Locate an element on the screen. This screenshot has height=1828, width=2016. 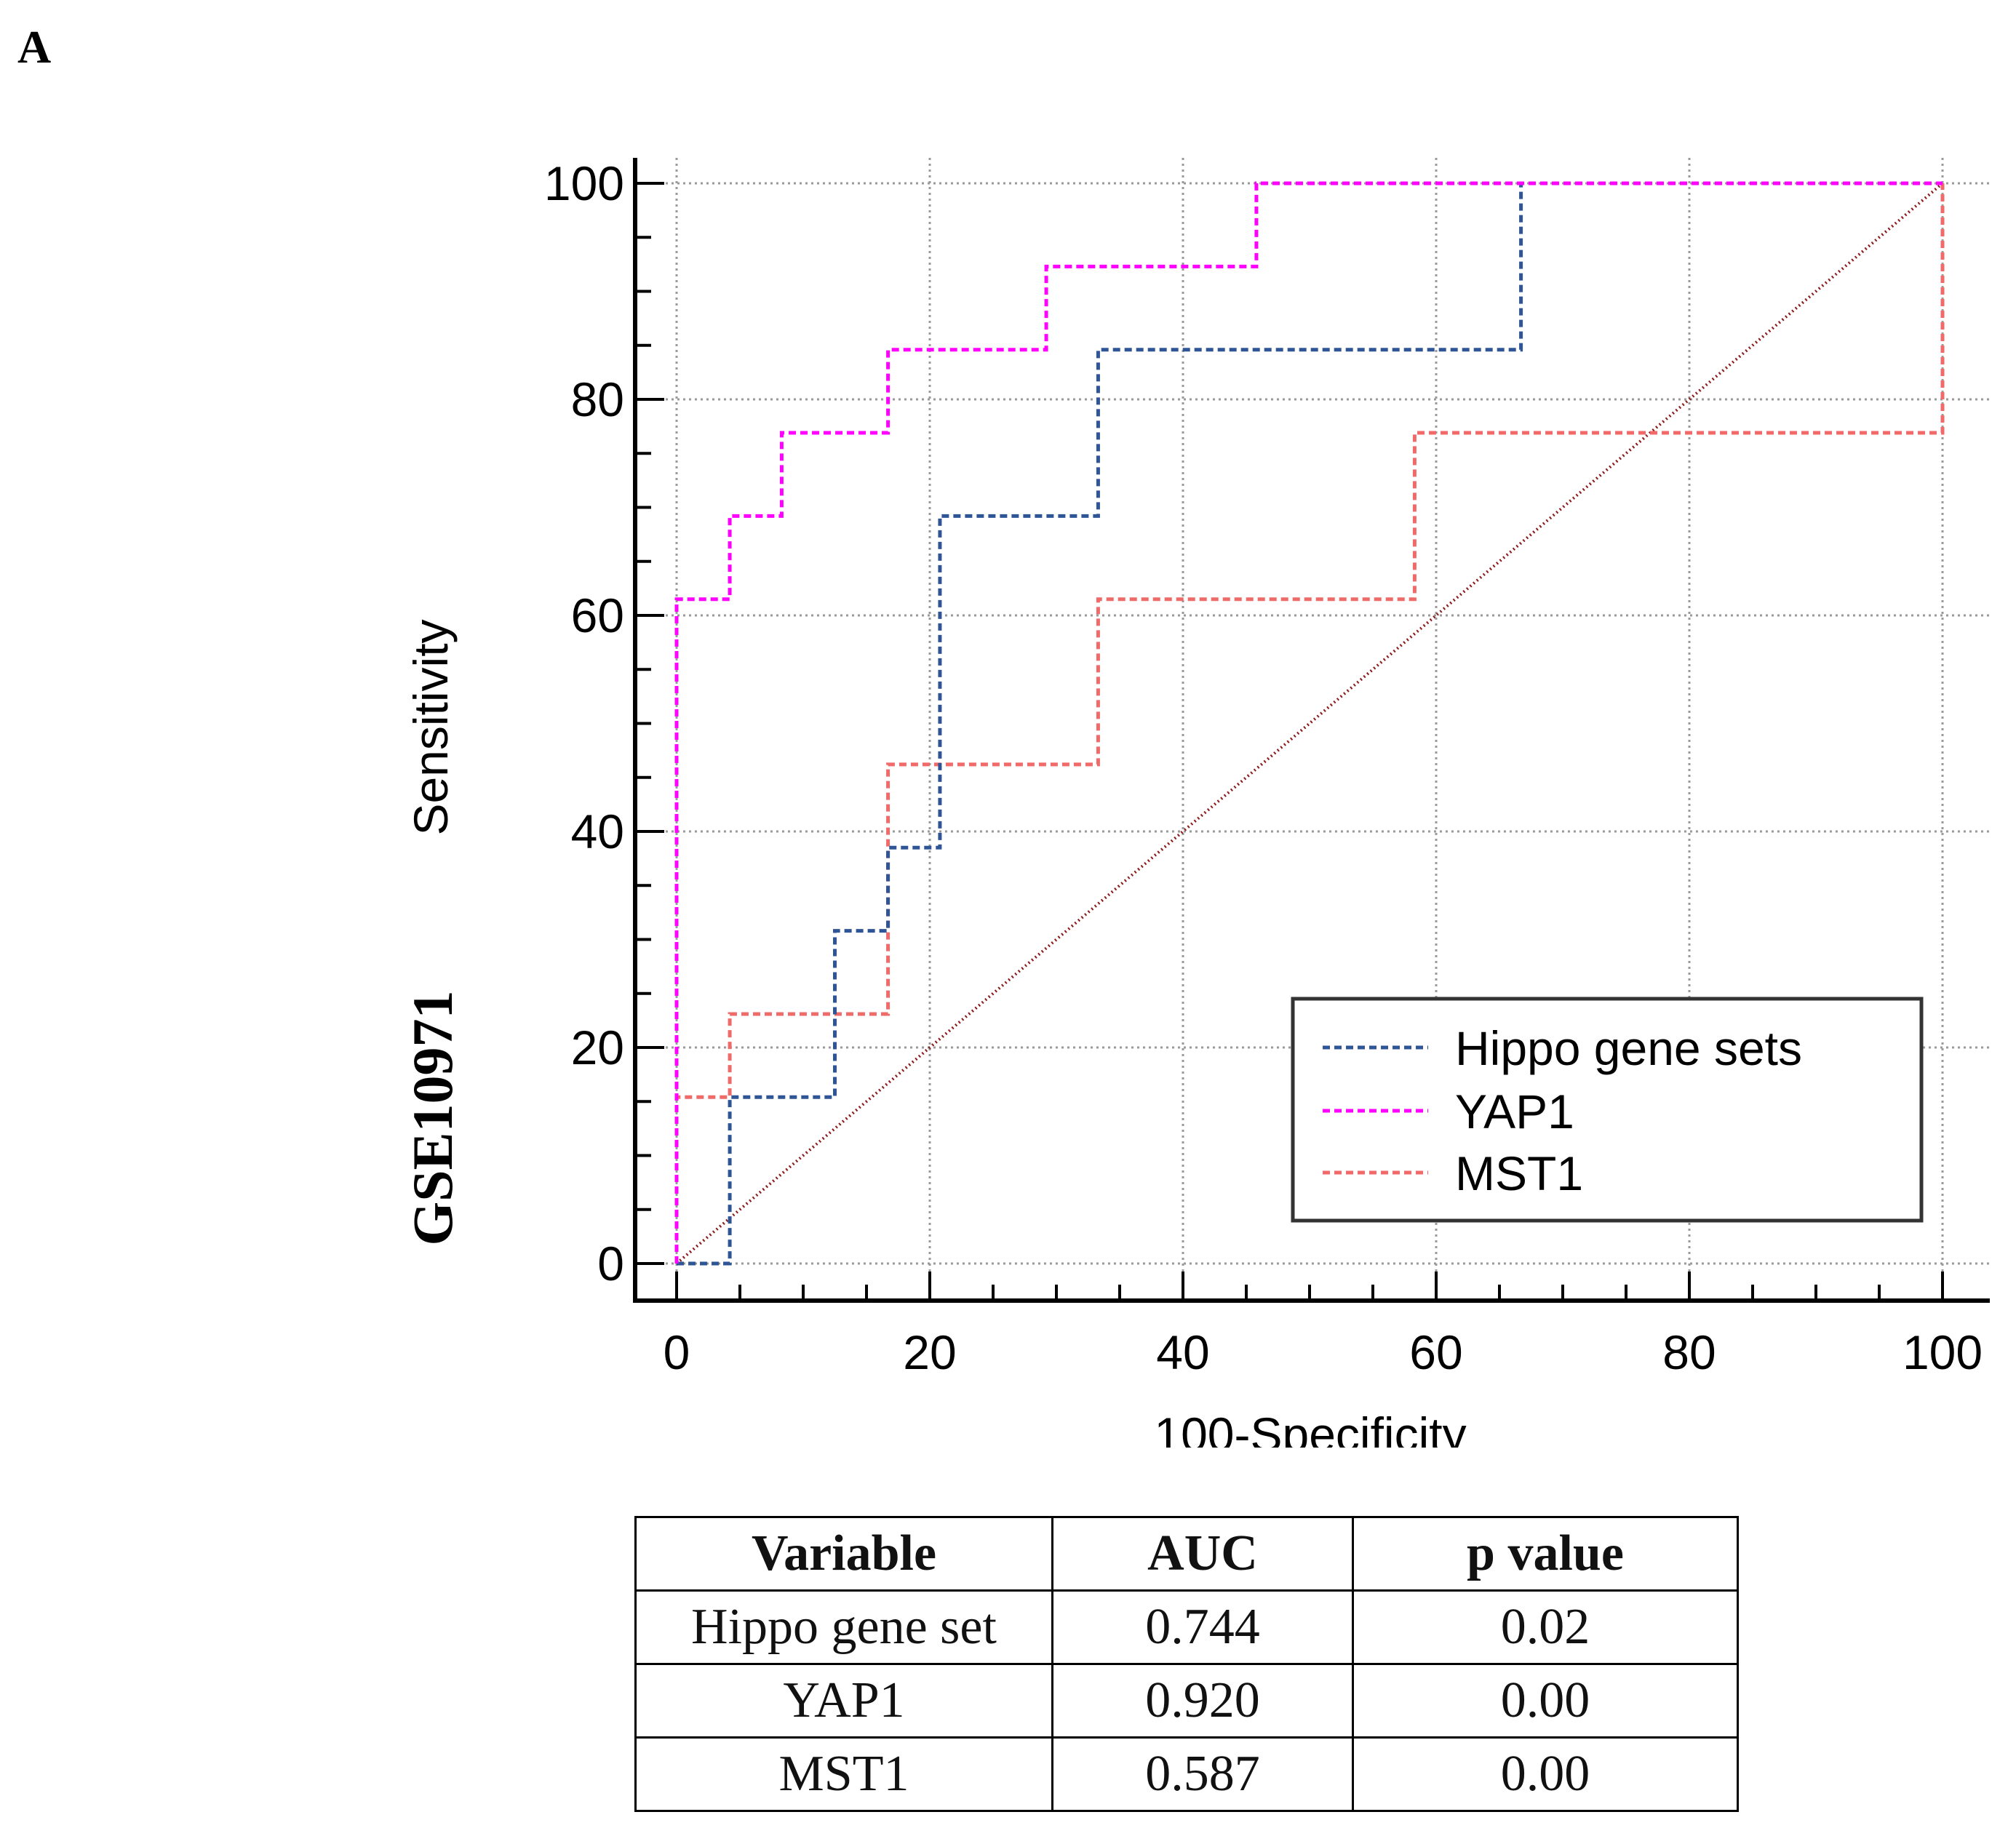
y-tick-label: 20 is located at coordinates (597, 1047).